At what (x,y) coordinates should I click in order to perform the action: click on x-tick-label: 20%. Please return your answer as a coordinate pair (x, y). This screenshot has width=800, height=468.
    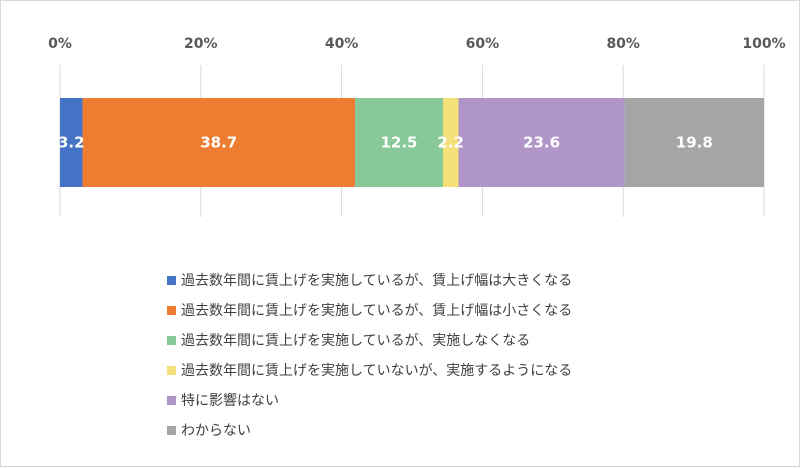
    Looking at the image, I should click on (201, 44).